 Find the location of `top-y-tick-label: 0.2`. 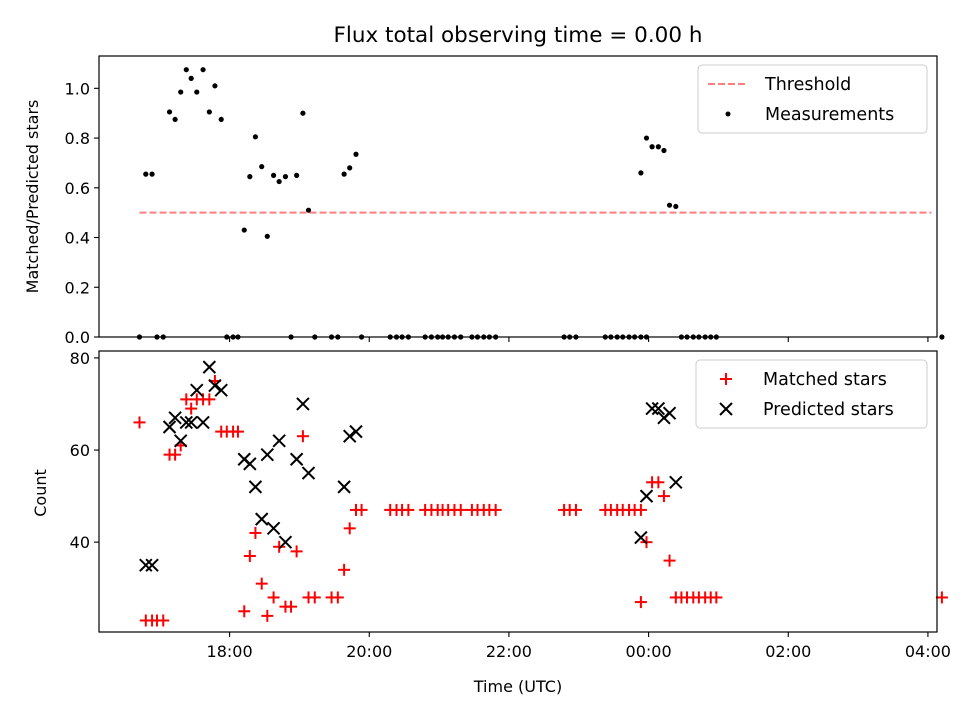

top-y-tick-label: 0.2 is located at coordinates (77, 287).